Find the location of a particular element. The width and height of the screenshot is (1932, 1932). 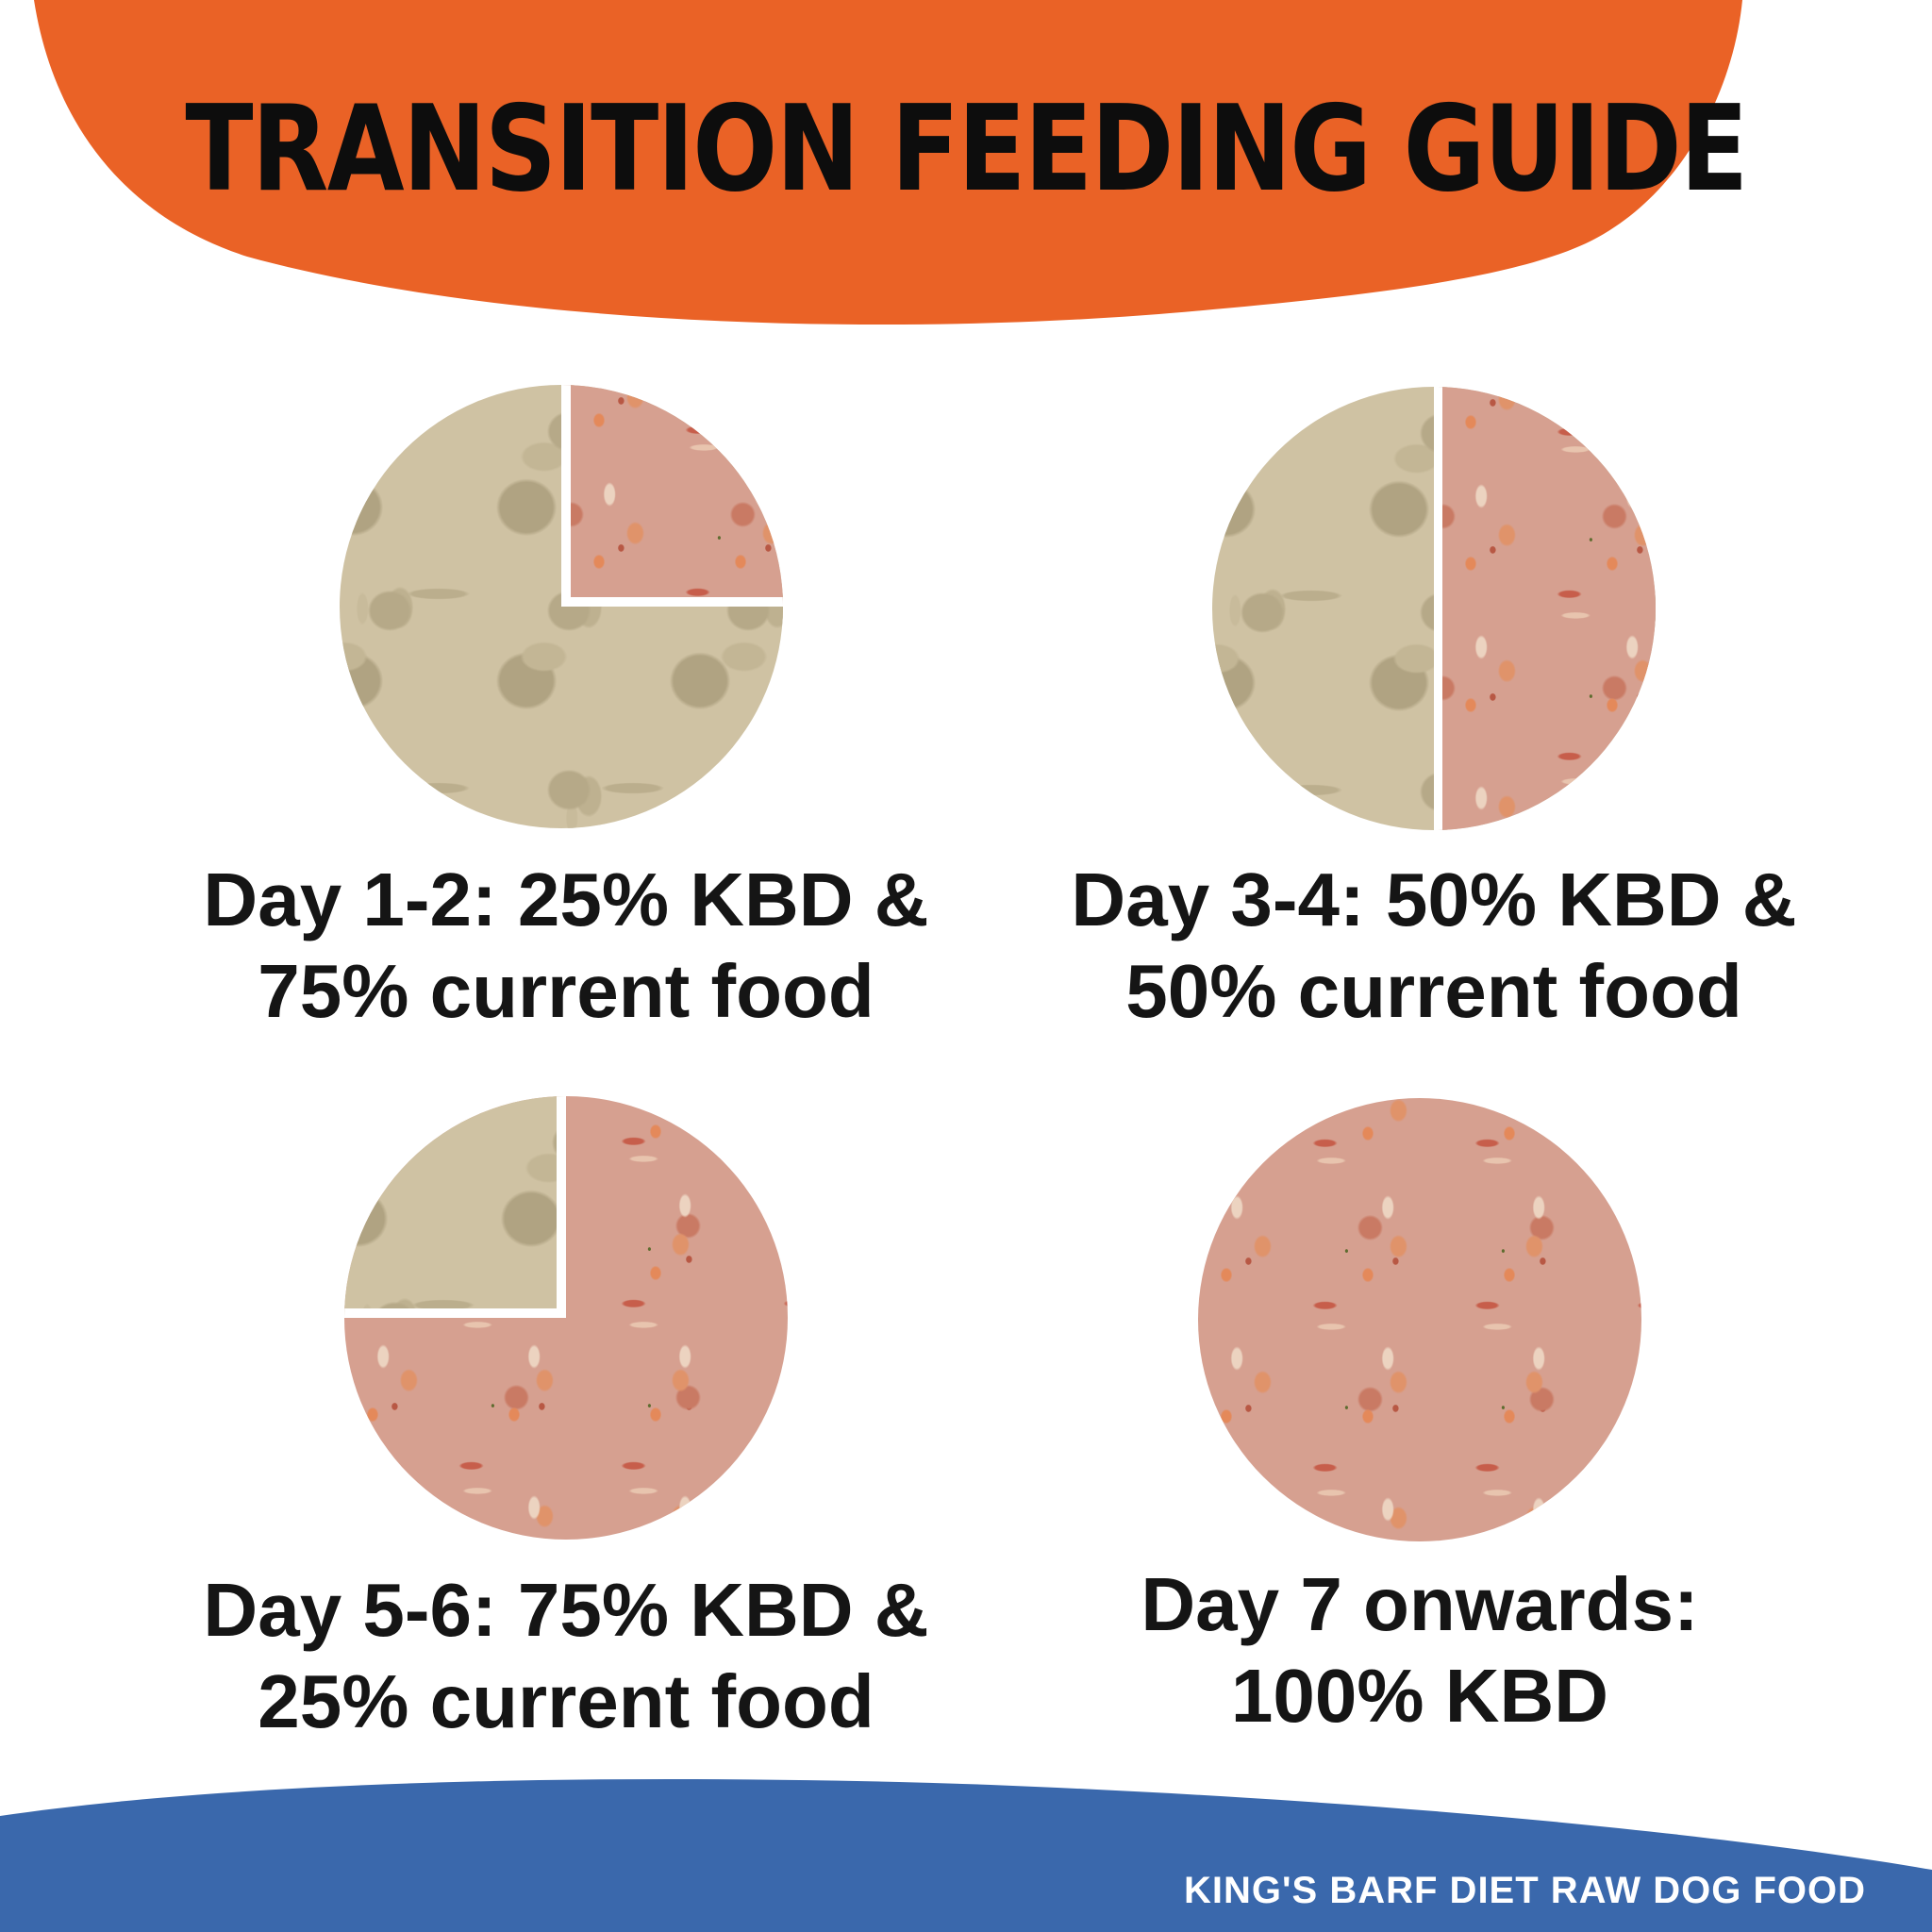

footer-blob-shape is located at coordinates (966, 1855).